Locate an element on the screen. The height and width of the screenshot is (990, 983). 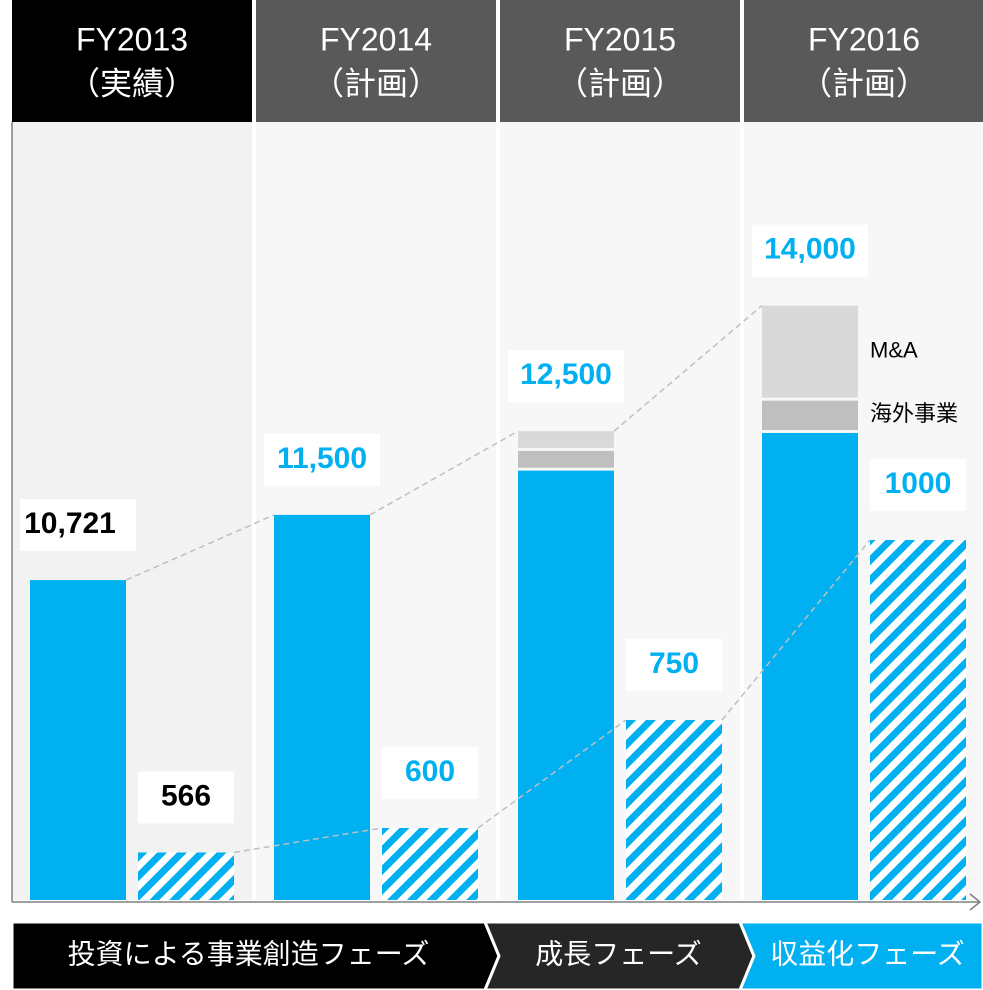
category-label: FY2015 is located at coordinates (620, 39).